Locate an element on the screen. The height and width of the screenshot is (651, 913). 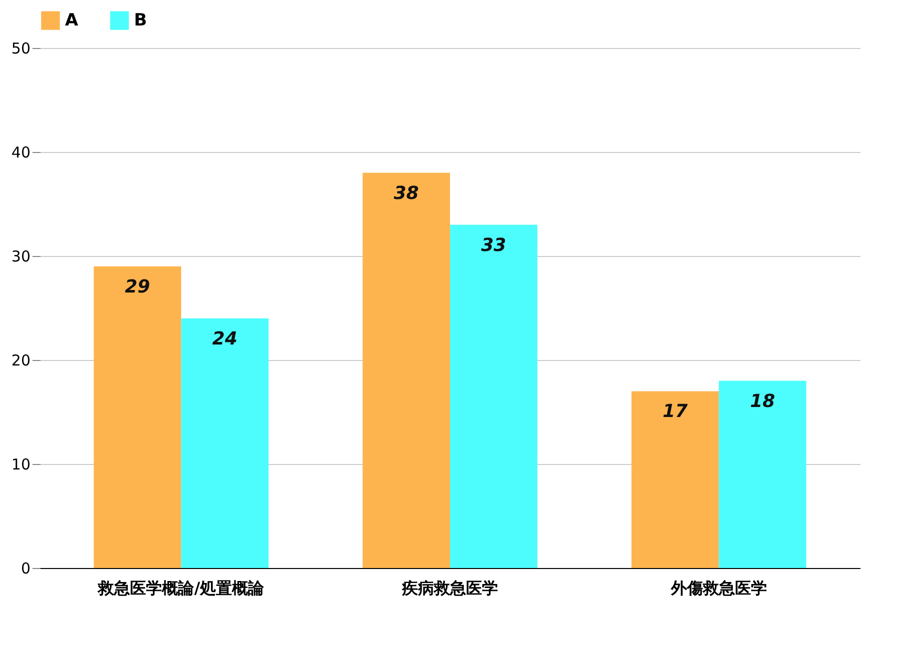
x-tick-label: 外傷救急医学 is located at coordinates (718, 588).